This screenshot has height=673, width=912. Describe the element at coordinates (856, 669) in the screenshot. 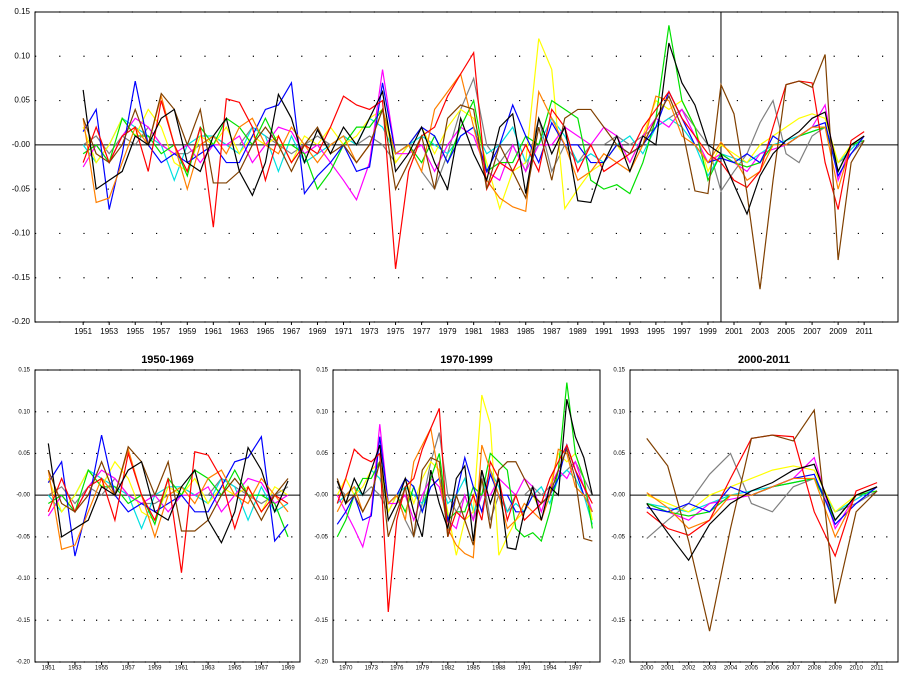

I see `x-tick-label: 2010` at that location.